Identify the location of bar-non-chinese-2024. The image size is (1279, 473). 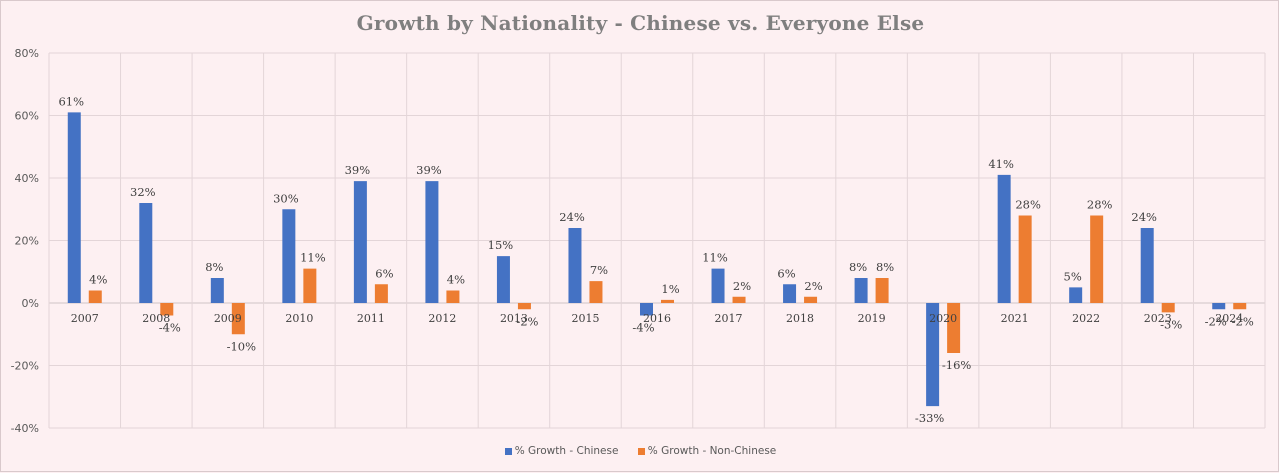
(1240, 306).